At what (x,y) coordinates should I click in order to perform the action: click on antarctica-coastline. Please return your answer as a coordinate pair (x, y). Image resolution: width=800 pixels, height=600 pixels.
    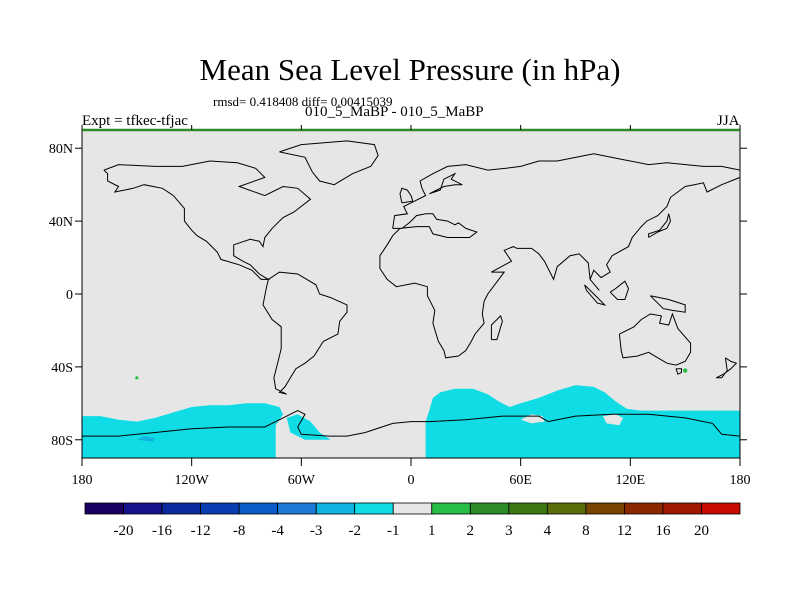
    Looking at the image, I should click on (411, 423).